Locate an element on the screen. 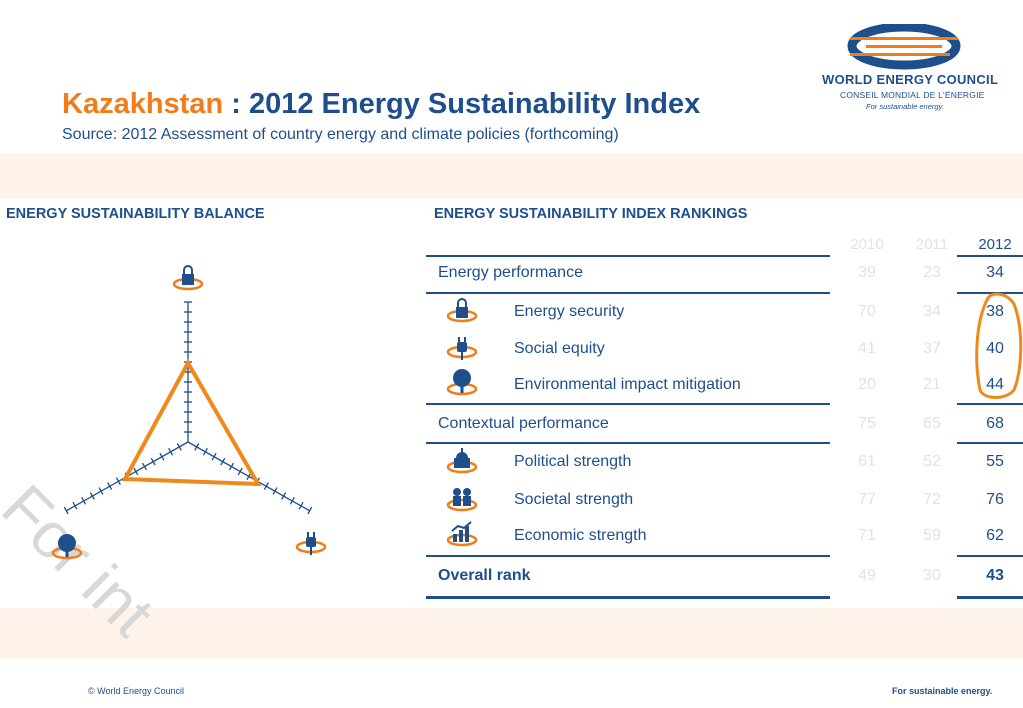 This screenshot has width=1023, height=708. value-2011: 59 is located at coordinates (932, 535).